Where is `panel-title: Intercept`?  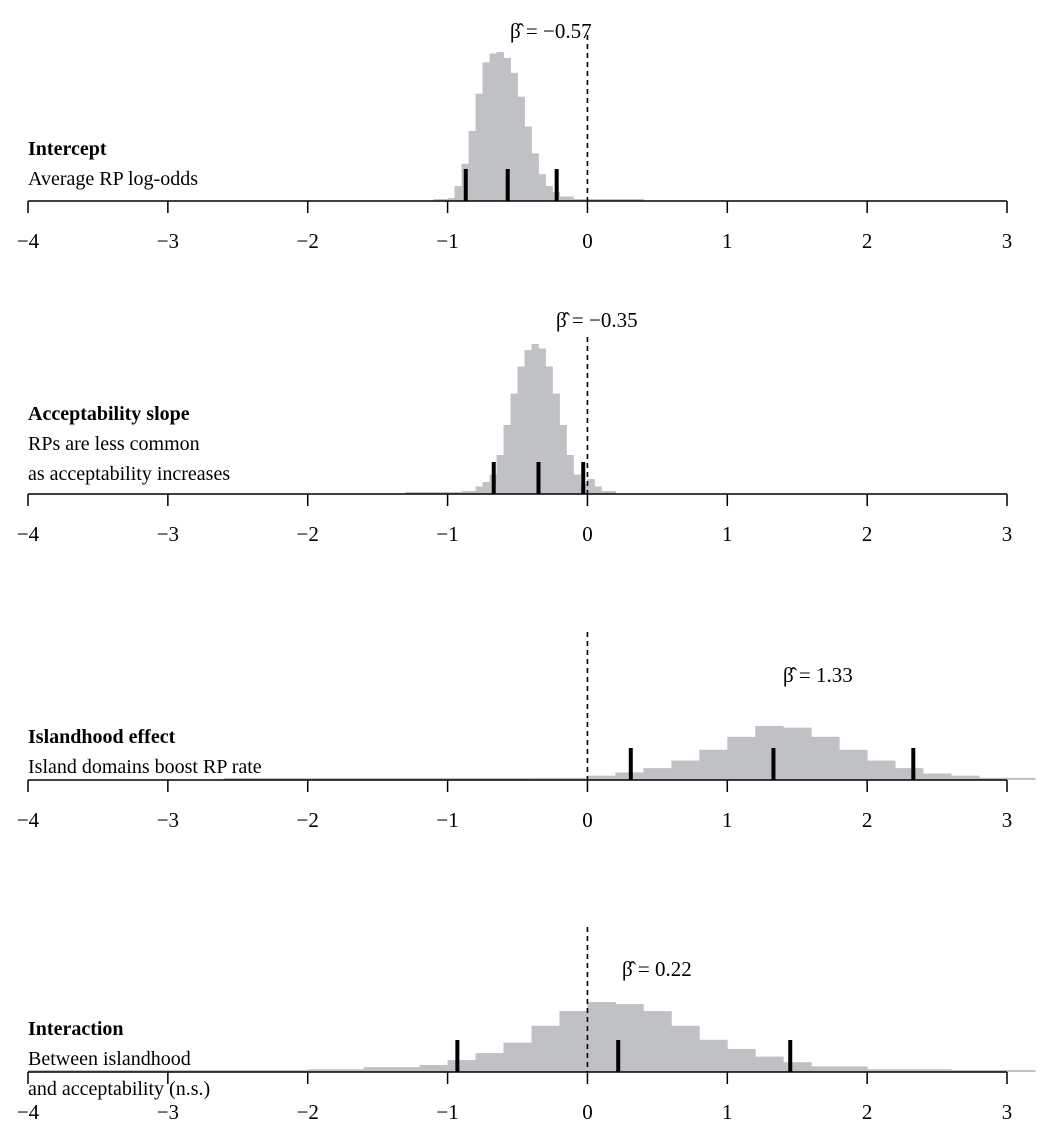
panel-title: Intercept is located at coordinates (67, 149).